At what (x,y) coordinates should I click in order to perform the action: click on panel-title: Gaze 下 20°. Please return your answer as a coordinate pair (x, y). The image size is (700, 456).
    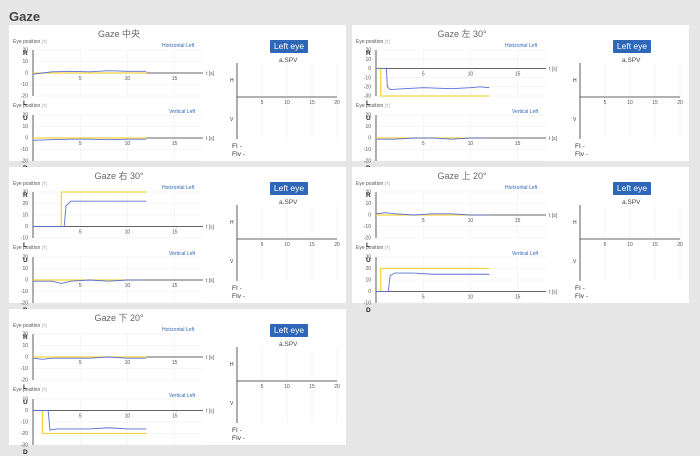
    Looking at the image, I should click on (119, 318).